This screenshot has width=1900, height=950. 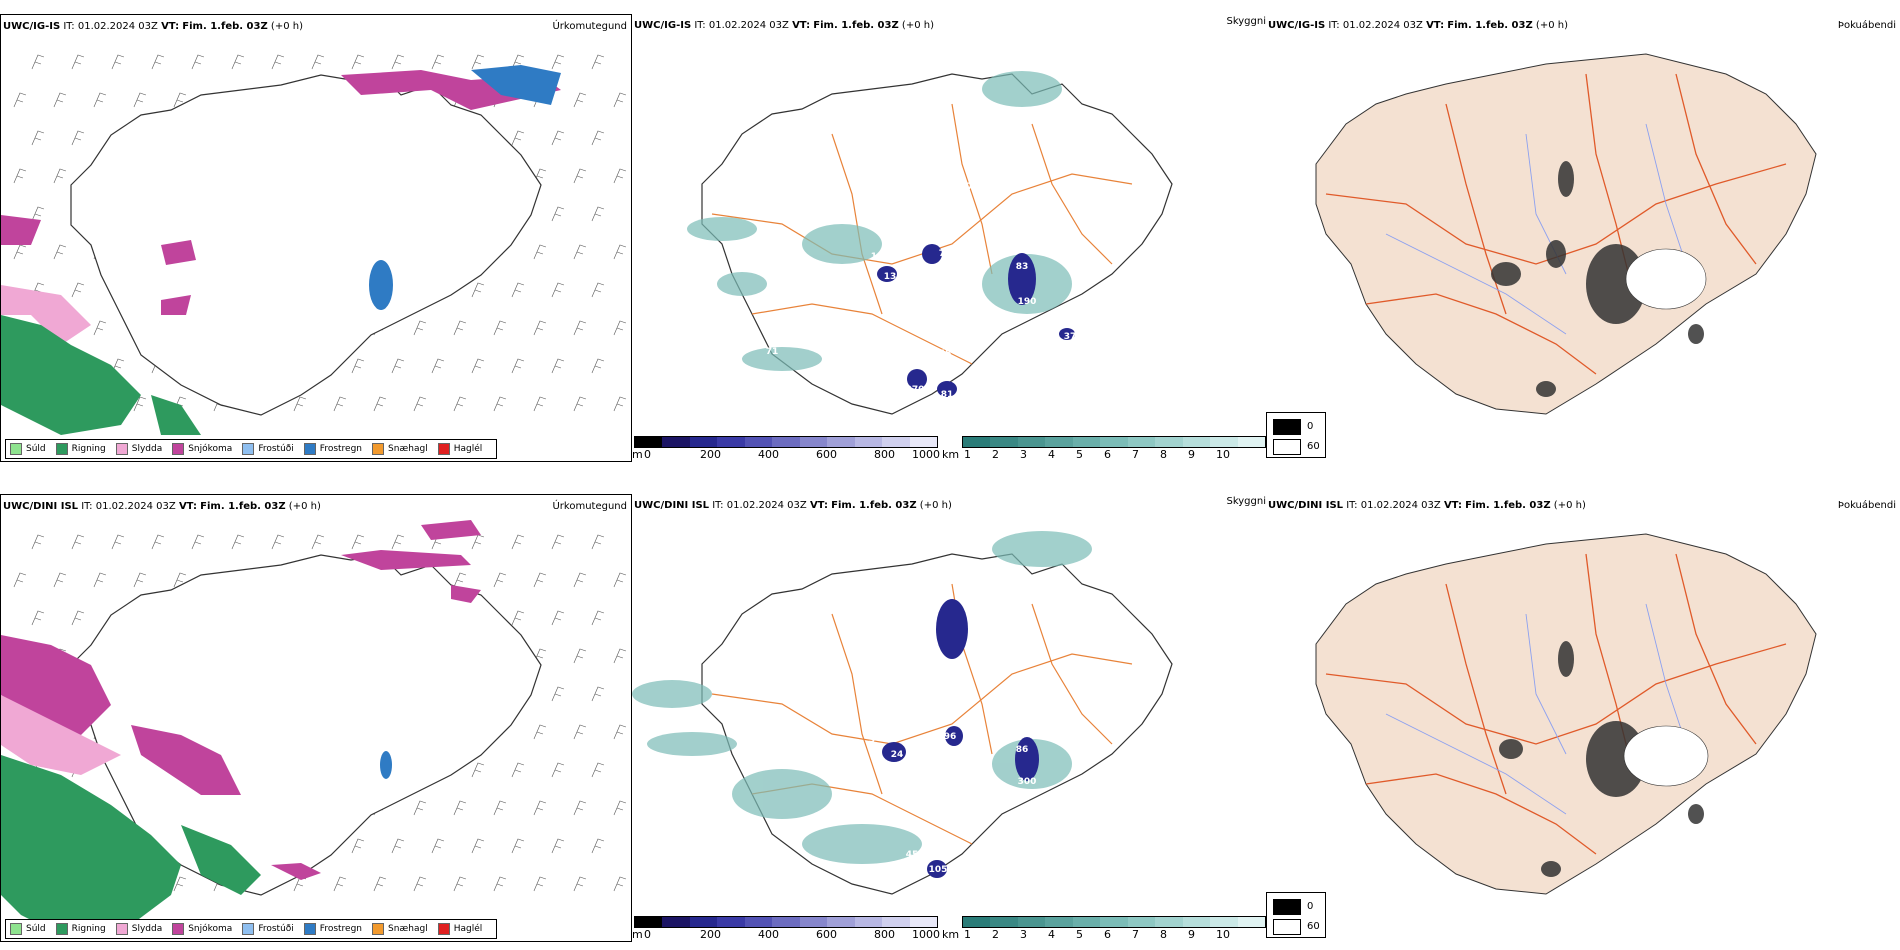 What do you see at coordinates (1287, 907) in the screenshot?
I see `legend-swatch-black` at bounding box center [1287, 907].